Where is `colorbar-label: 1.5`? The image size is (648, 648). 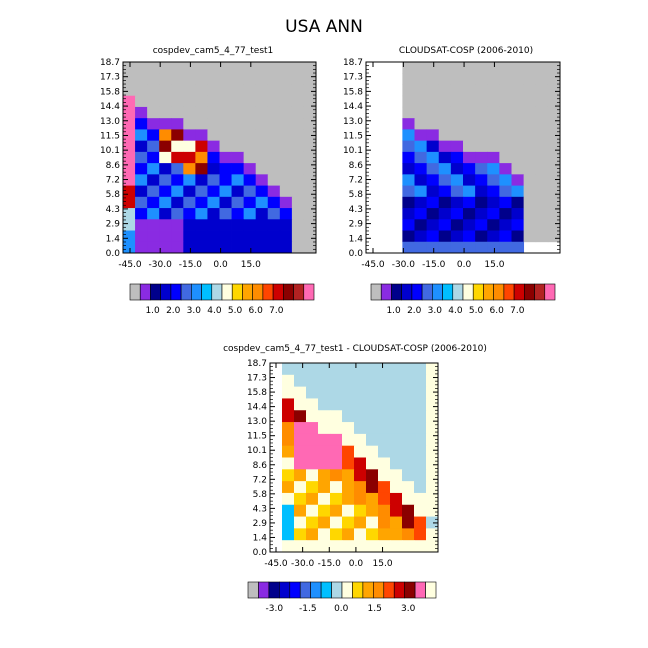 colorbar-label: 1.5 is located at coordinates (375, 609).